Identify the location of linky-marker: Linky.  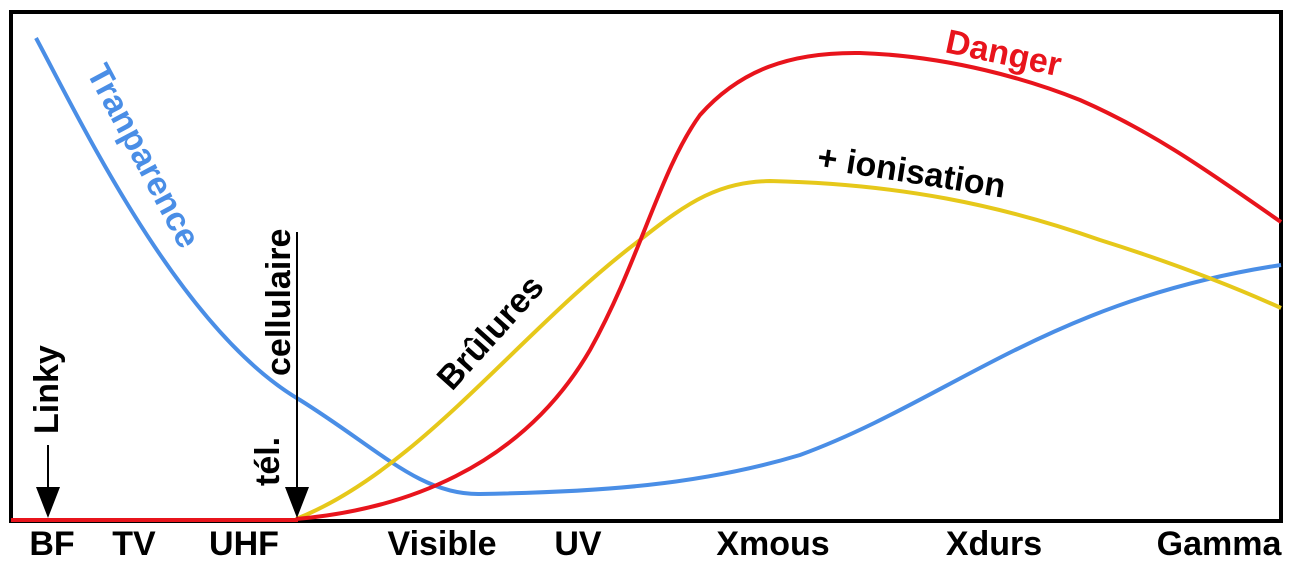
(47, 431).